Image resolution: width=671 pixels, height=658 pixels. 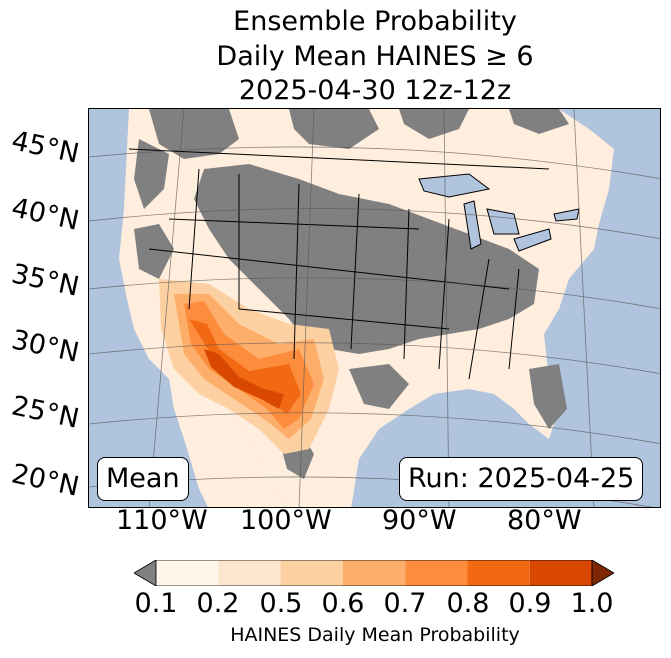 I want to click on cbar-tick-0.2: 0.2, so click(x=218, y=603).